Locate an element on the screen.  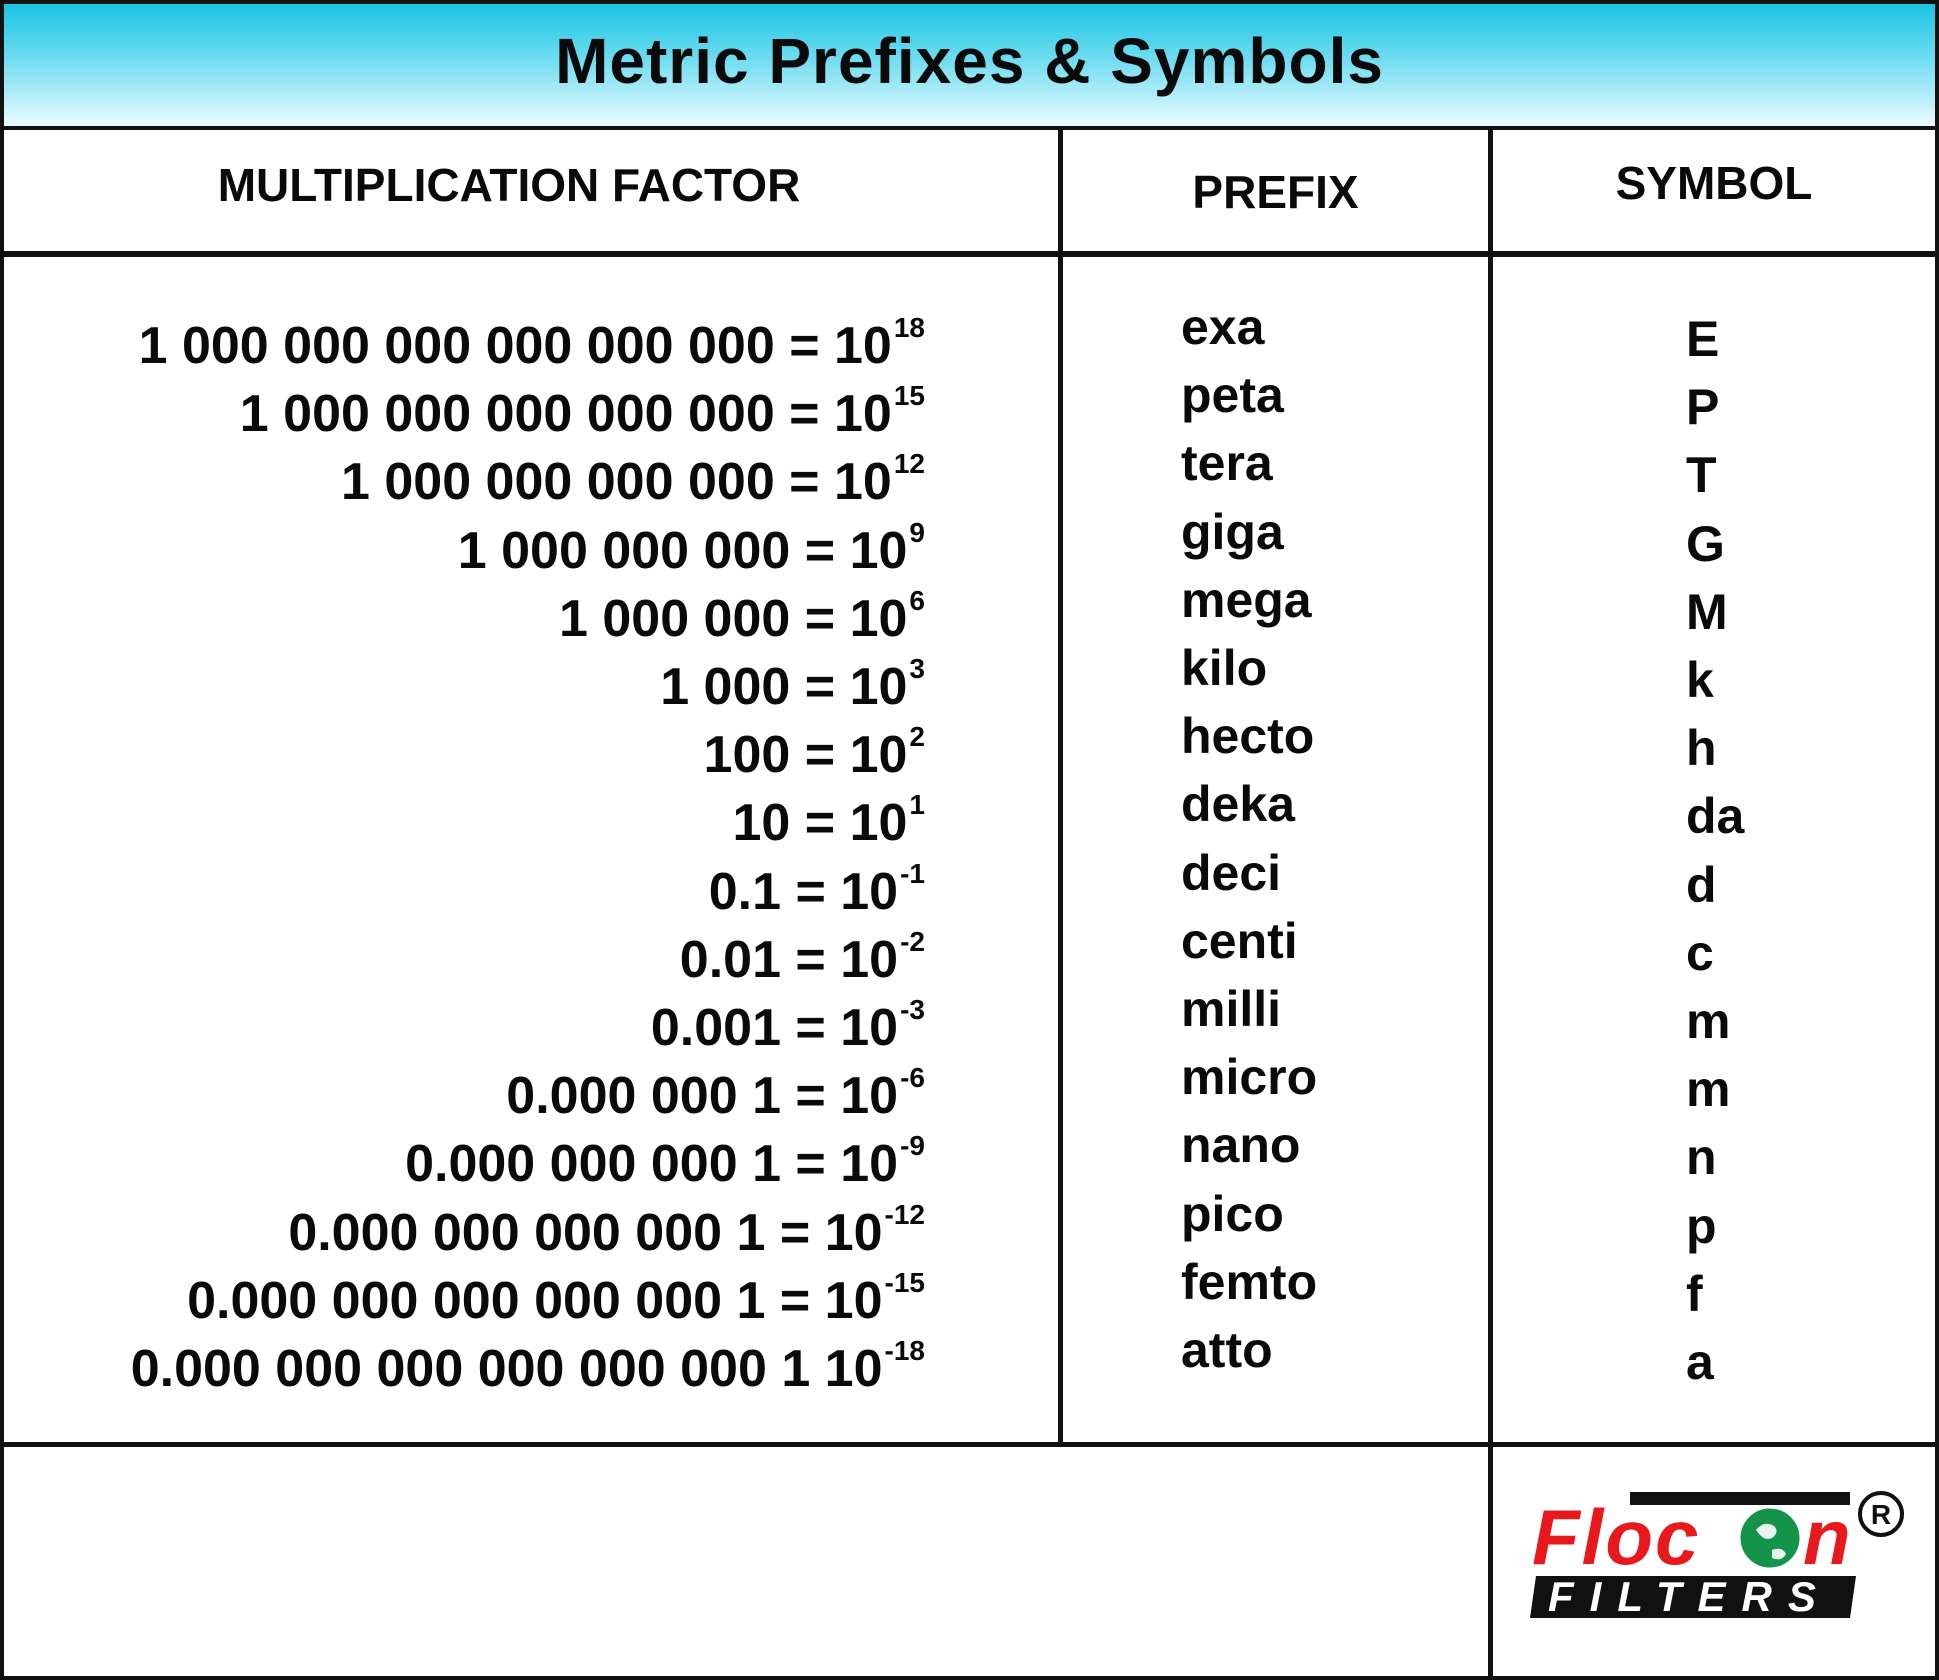
prefix-name: milli is located at coordinates (1231, 1009).